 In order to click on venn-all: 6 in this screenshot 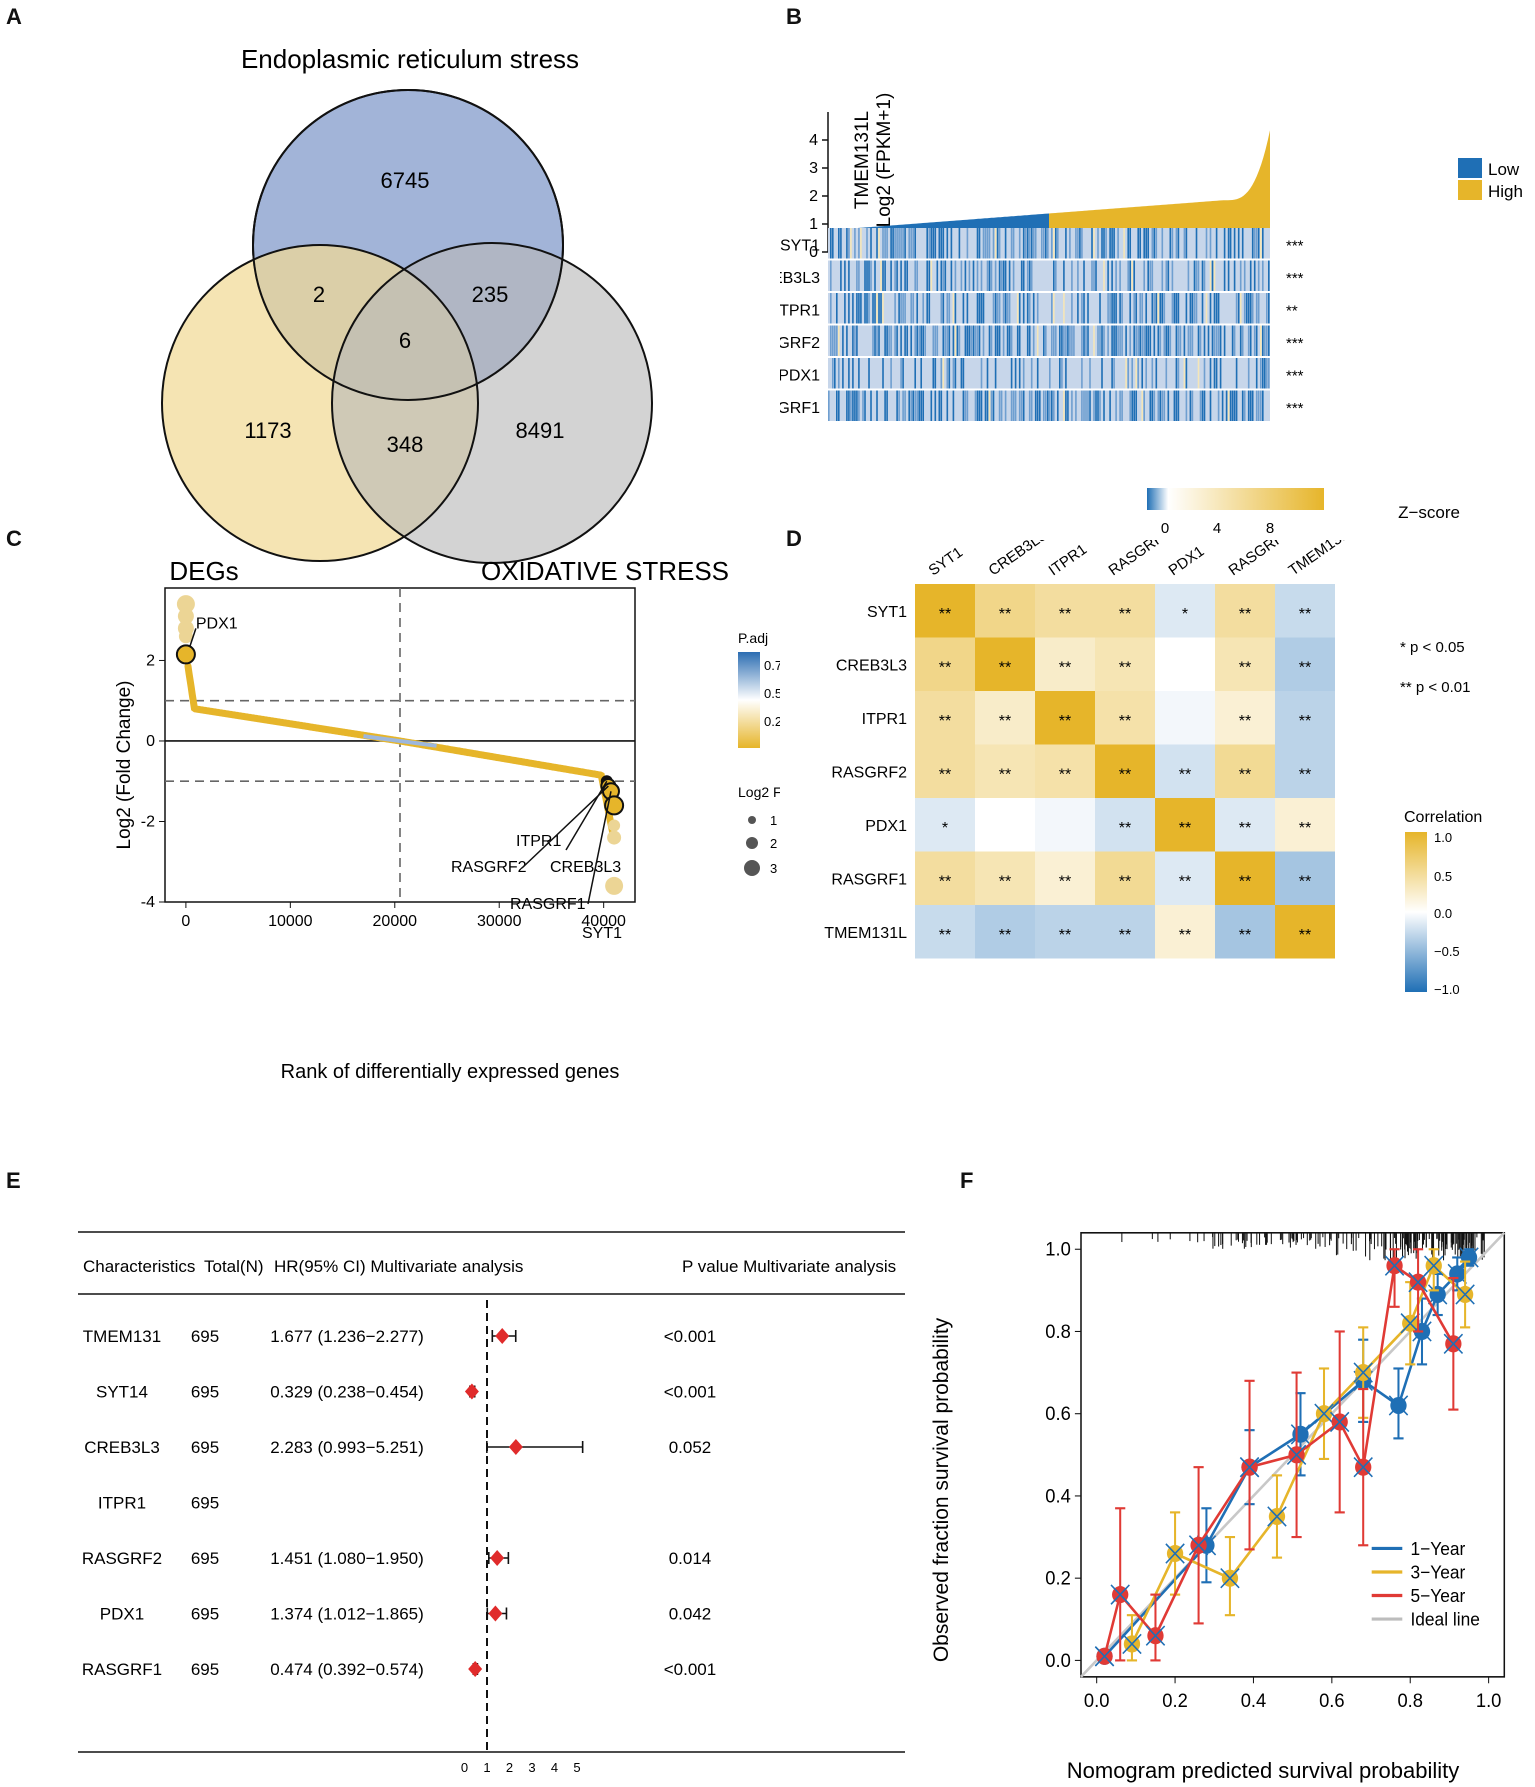, I will do `click(405, 340)`.